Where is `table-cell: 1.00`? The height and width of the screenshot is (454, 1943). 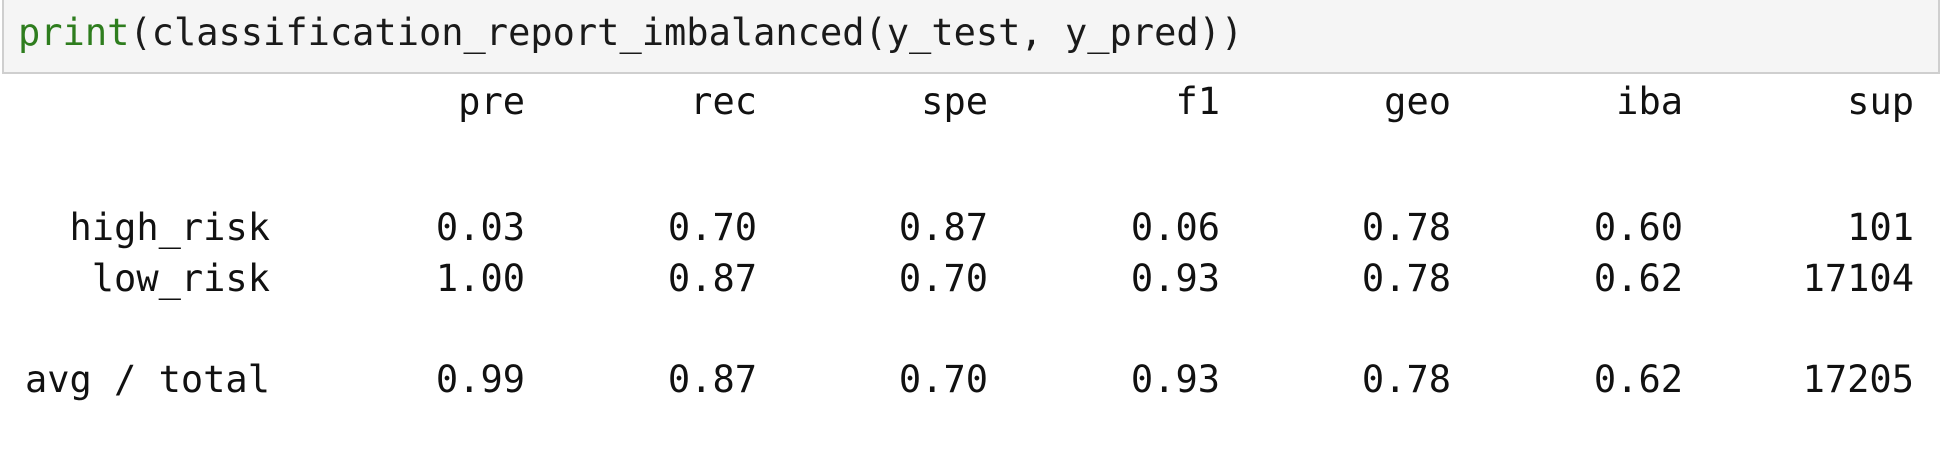 table-cell: 1.00 is located at coordinates (480, 278).